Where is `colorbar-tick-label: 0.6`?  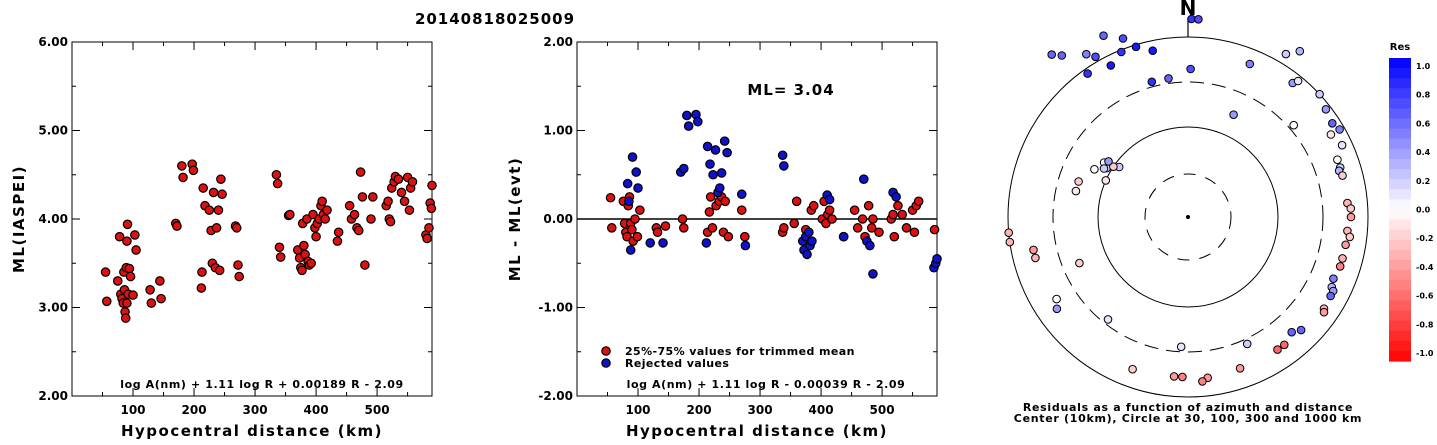
colorbar-tick-label: 0.6 is located at coordinates (1423, 123).